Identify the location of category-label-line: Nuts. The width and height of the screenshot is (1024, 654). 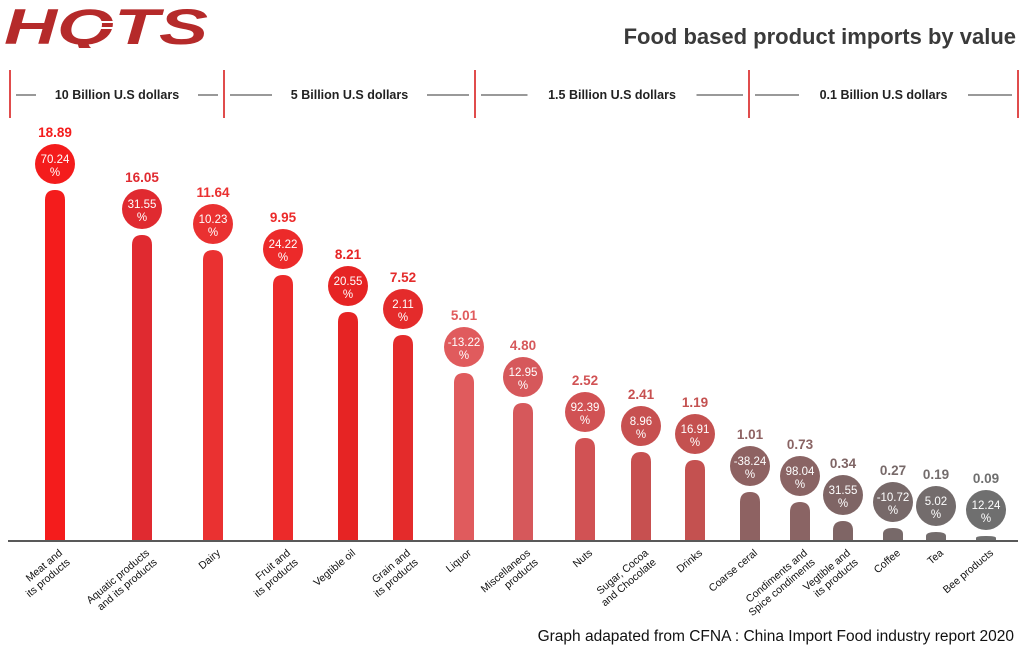
(583, 558).